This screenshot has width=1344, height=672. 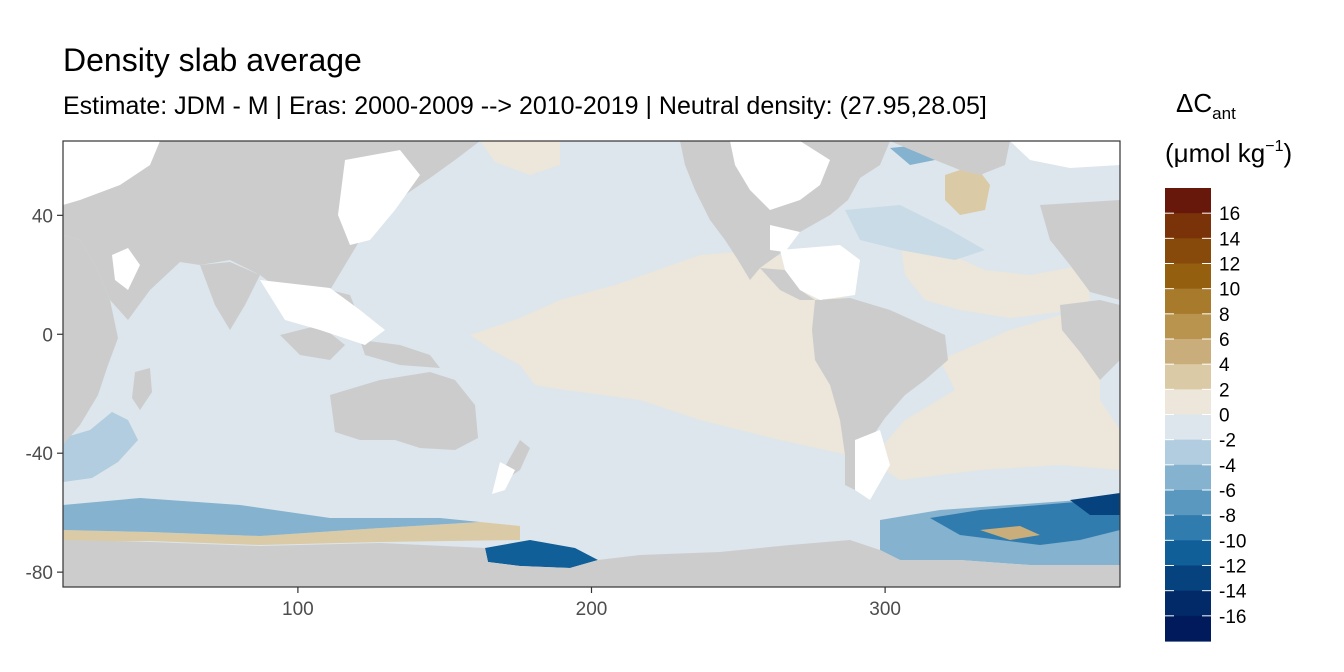 I want to click on legend-label: 0, so click(x=1224, y=416).